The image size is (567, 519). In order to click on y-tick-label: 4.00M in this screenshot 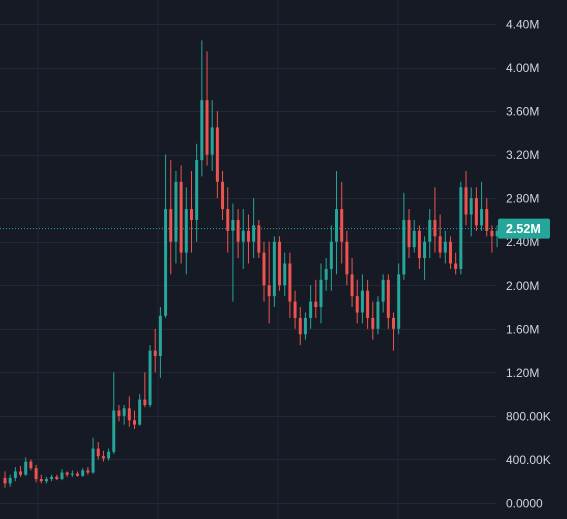, I will do `click(522, 68)`.